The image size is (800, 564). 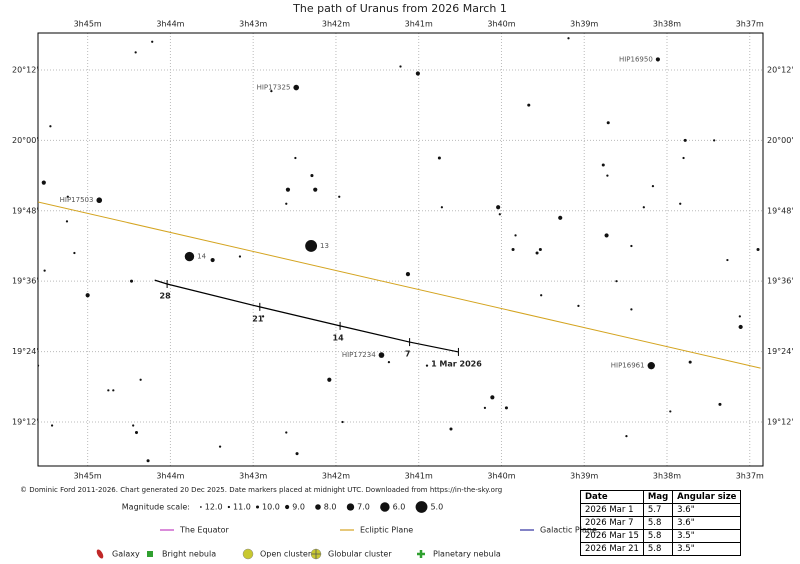 I want to click on symbol-label: Open cluster, so click(x=286, y=554).